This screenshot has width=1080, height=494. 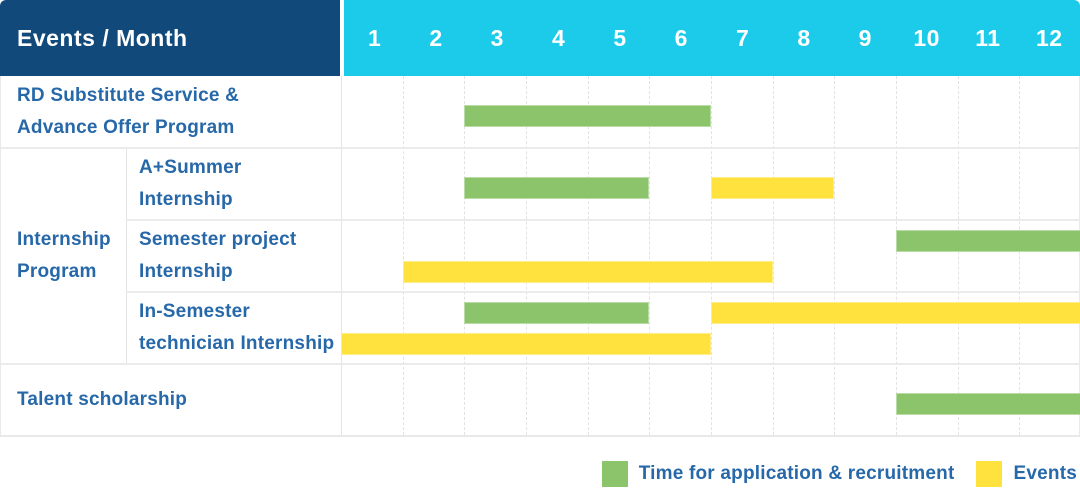 I want to click on month-label-6: 6, so click(x=681, y=37).